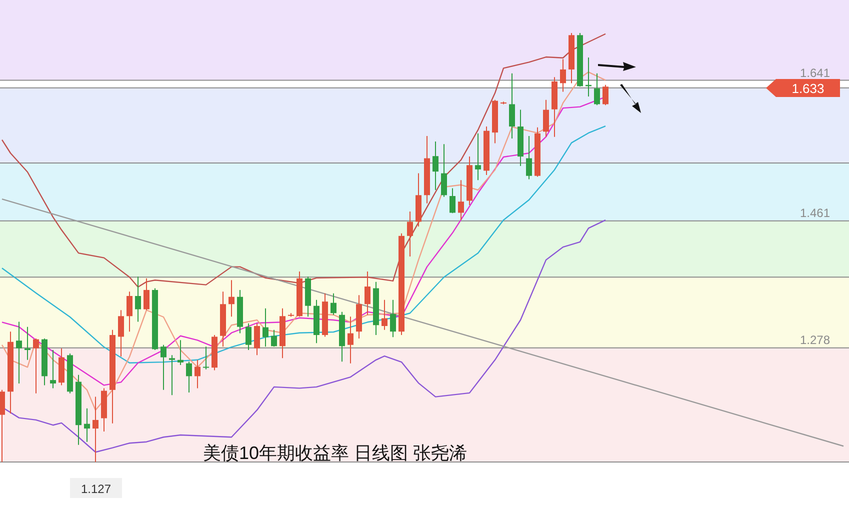 The height and width of the screenshot is (507, 849). What do you see at coordinates (815, 340) in the screenshot?
I see `annotation: 1.278` at bounding box center [815, 340].